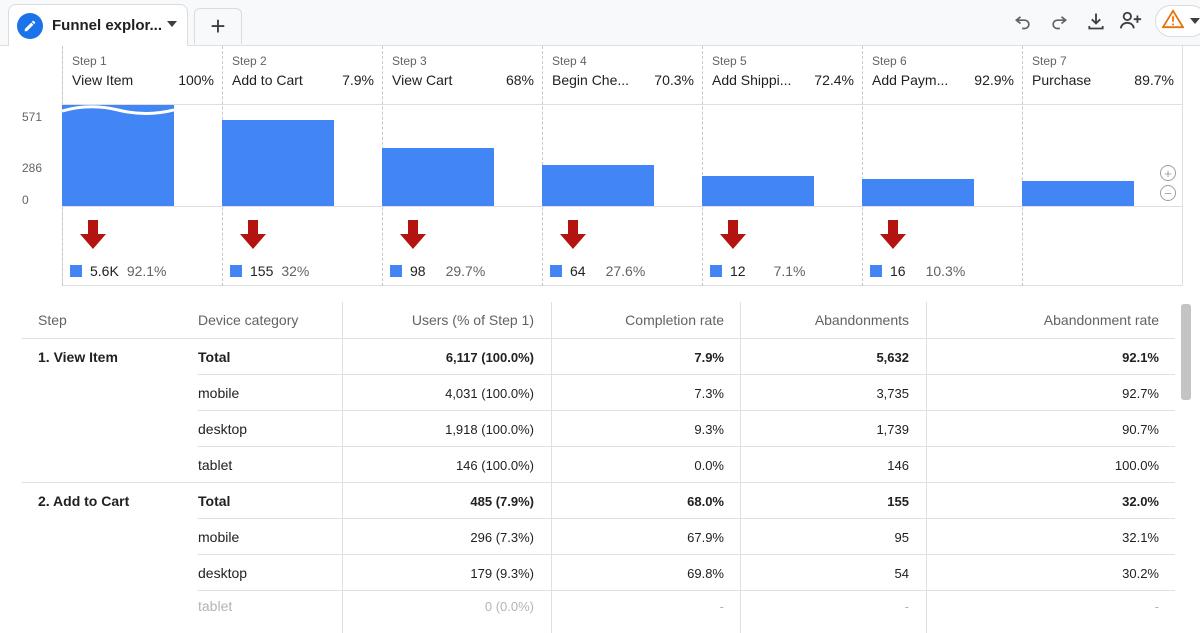 This screenshot has height=633, width=1200. Describe the element at coordinates (898, 271) in the screenshot. I see `abandonment-count: 16` at that location.